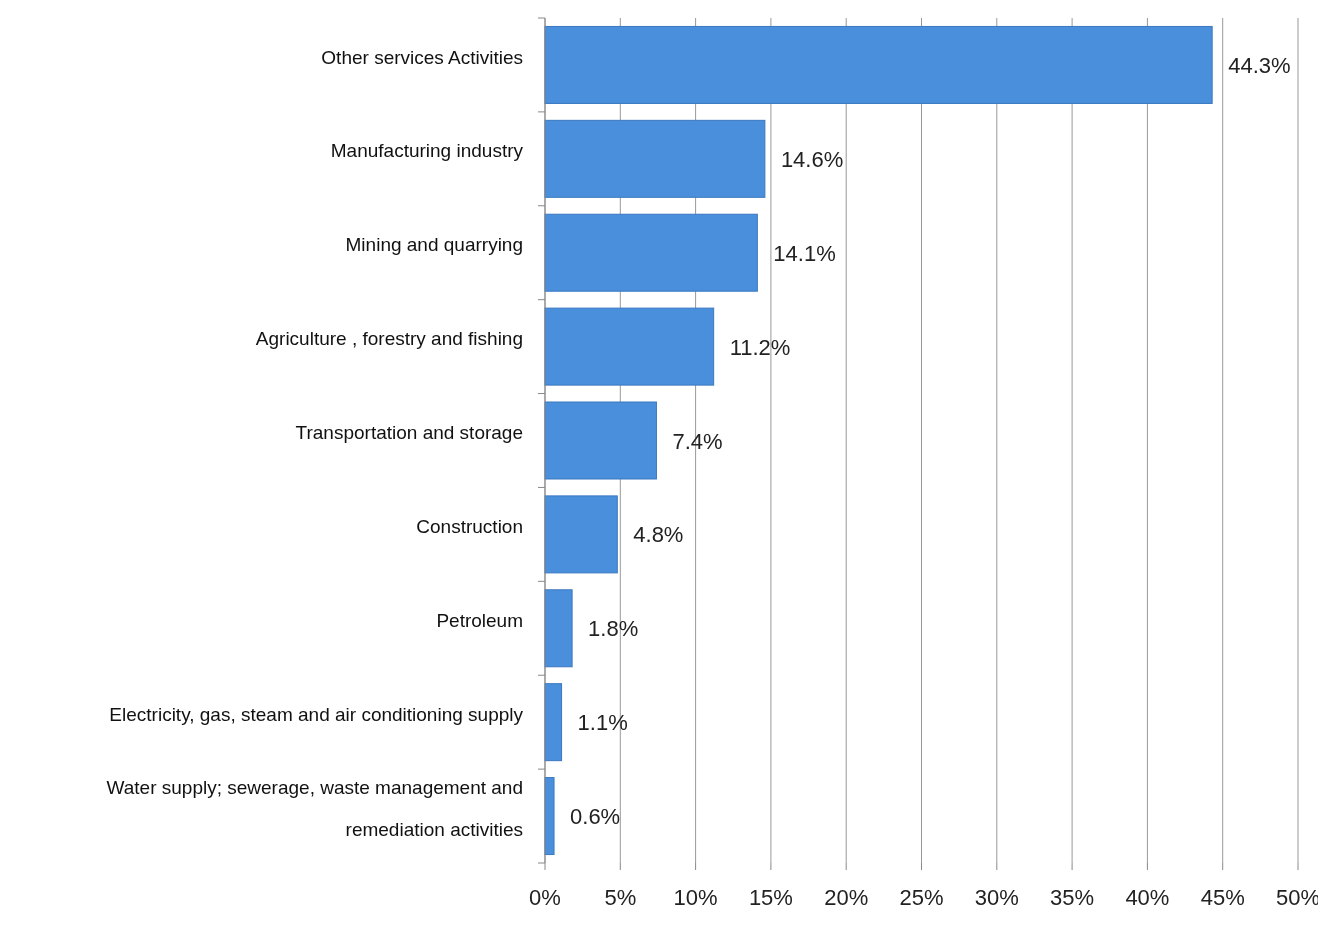 The width and height of the screenshot is (1335, 945). I want to click on data-label: 44.3%, so click(1259, 65).